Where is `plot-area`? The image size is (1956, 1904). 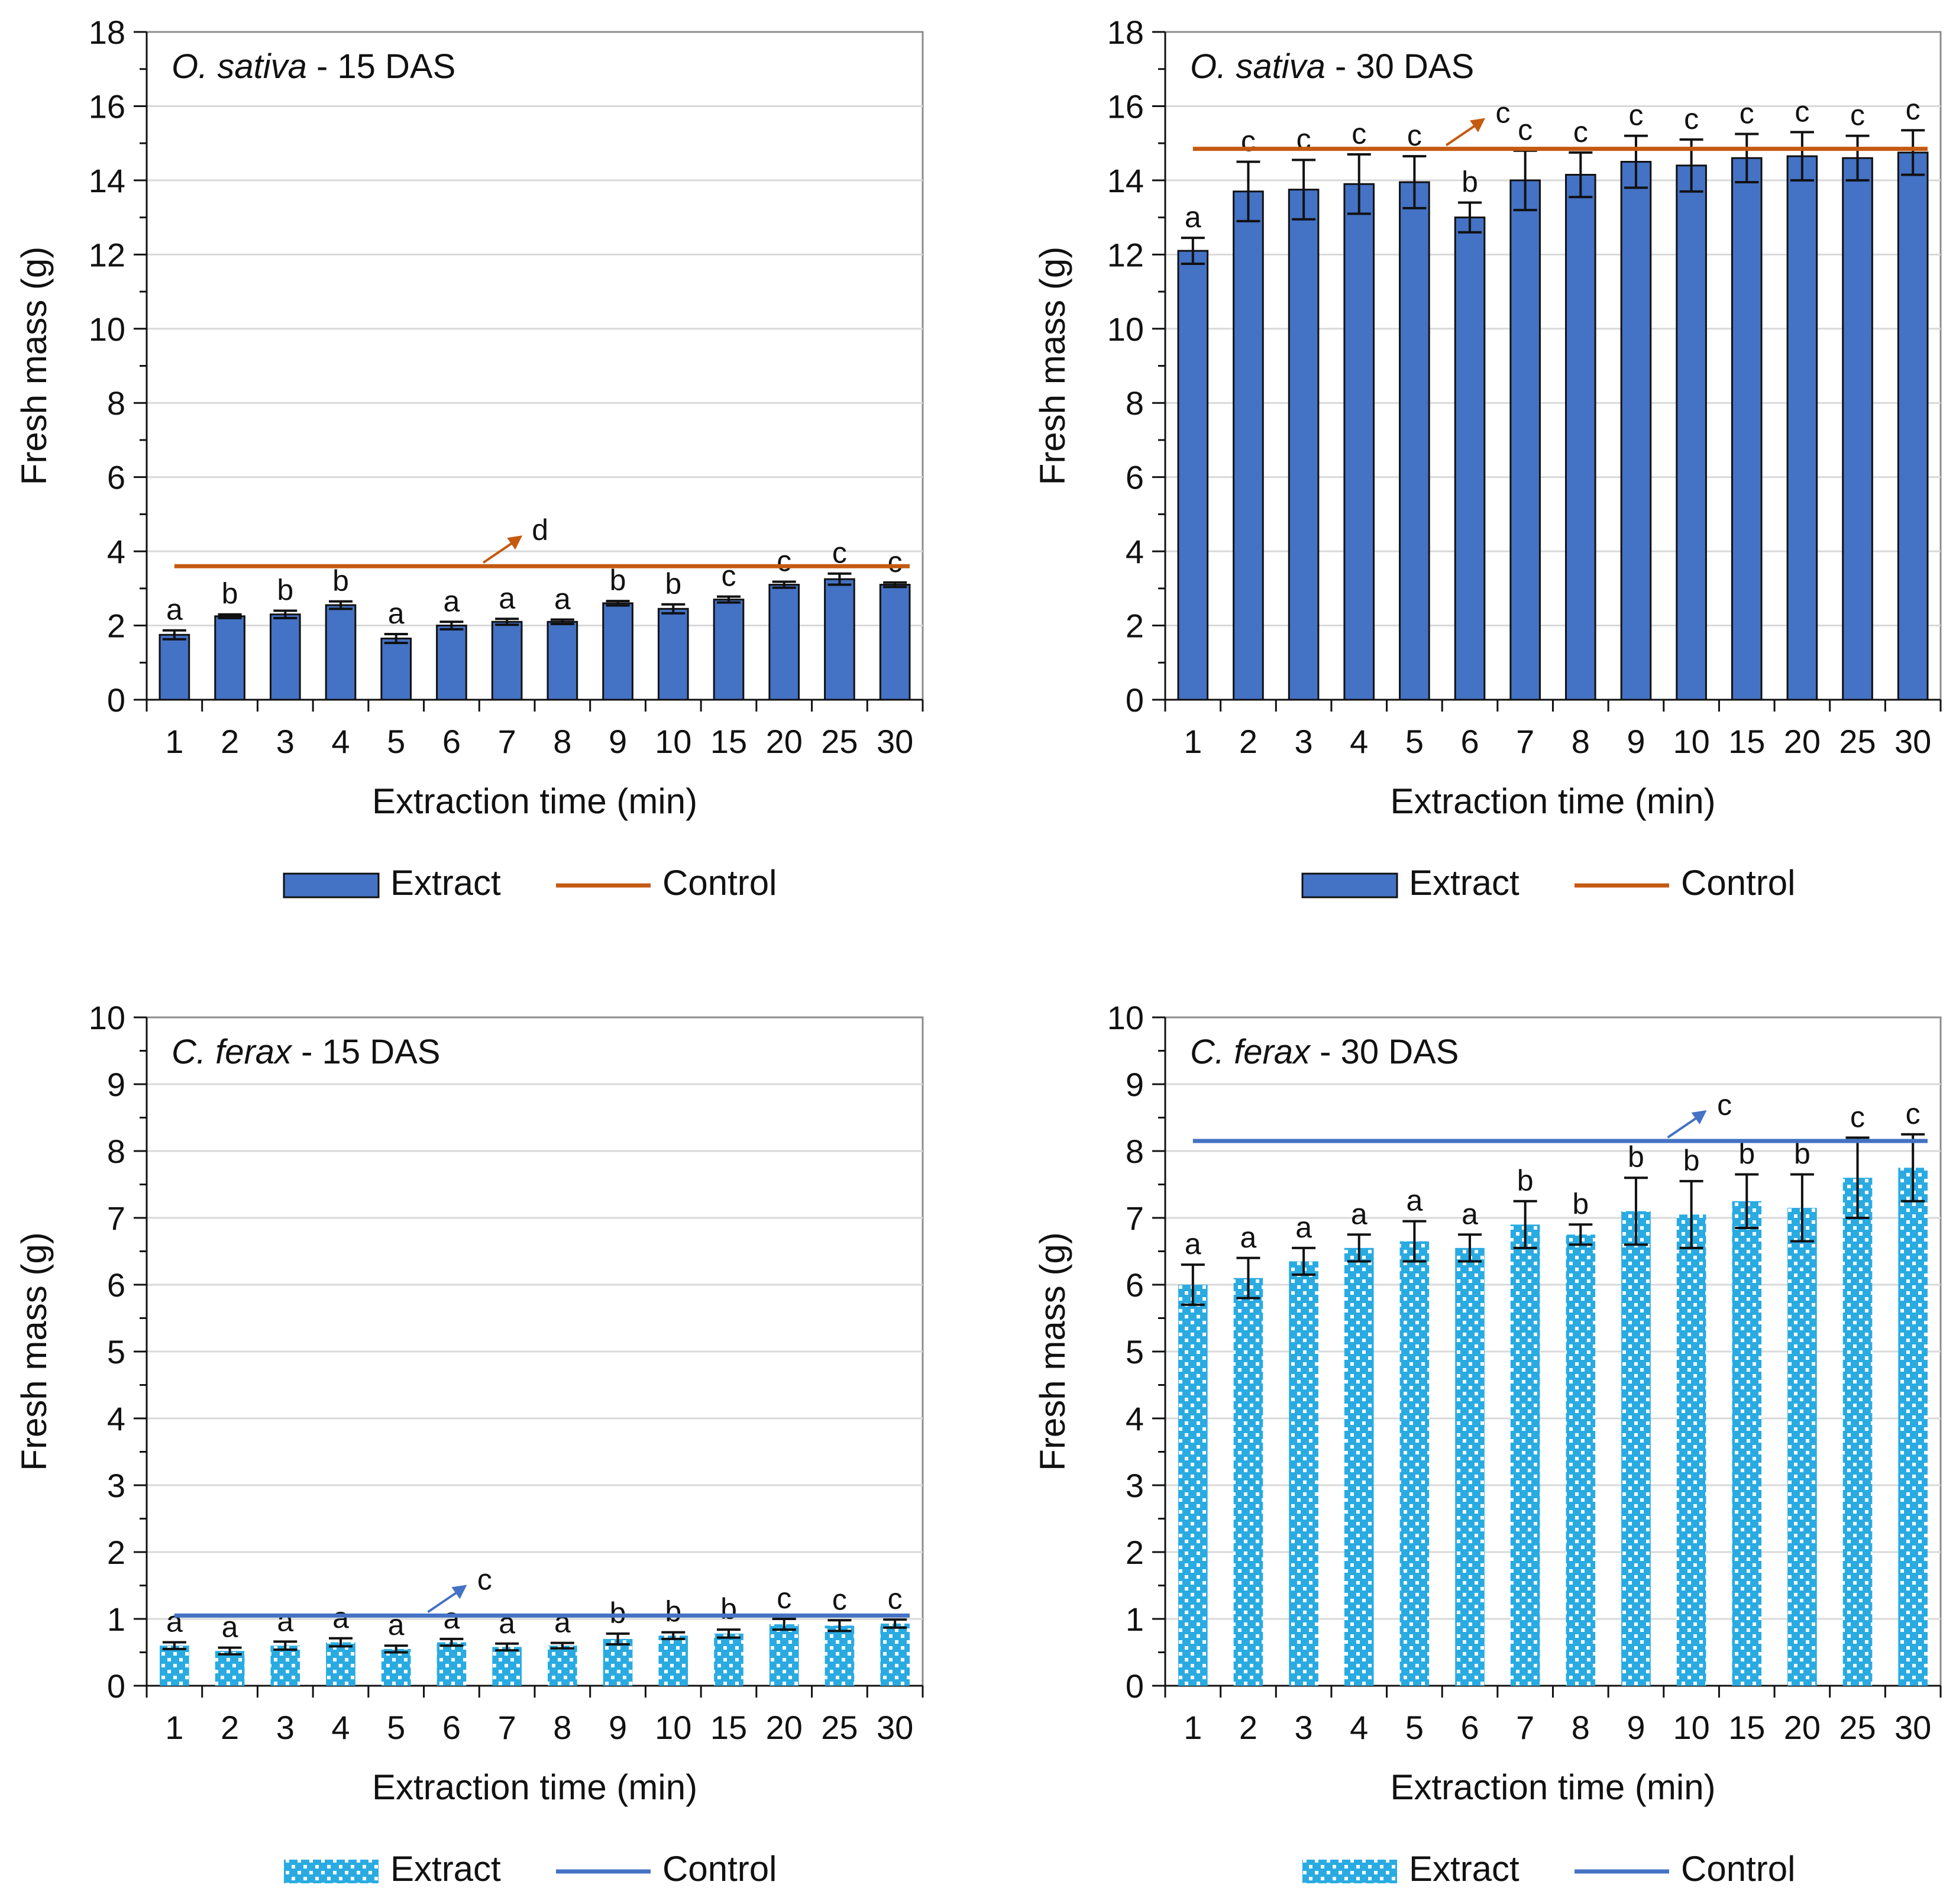
plot-area is located at coordinates (1553, 366).